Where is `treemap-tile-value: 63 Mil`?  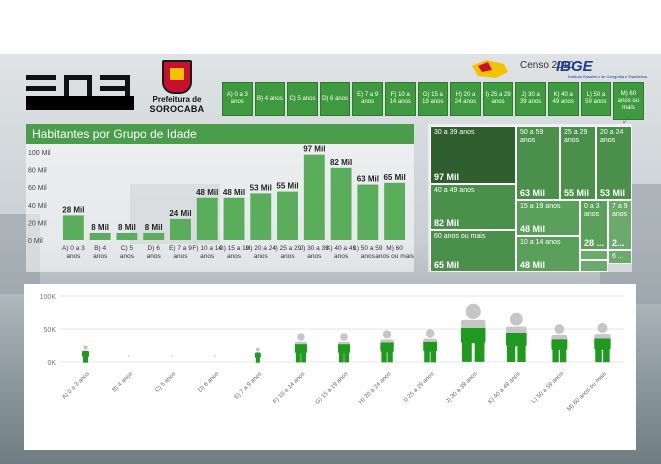
treemap-tile-value: 63 Mil is located at coordinates (533, 193).